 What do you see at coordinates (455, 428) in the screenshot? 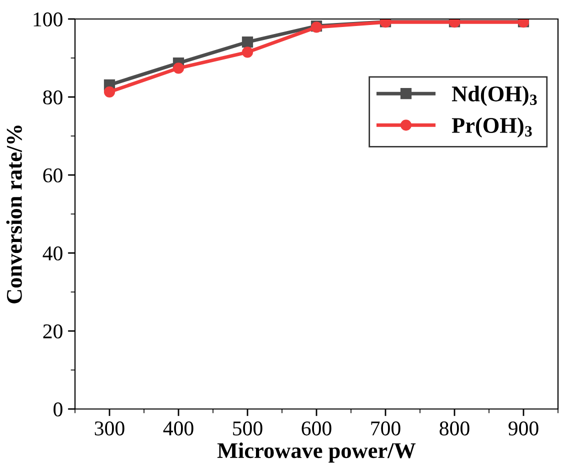
I see `x-tick-label: 800` at bounding box center [455, 428].